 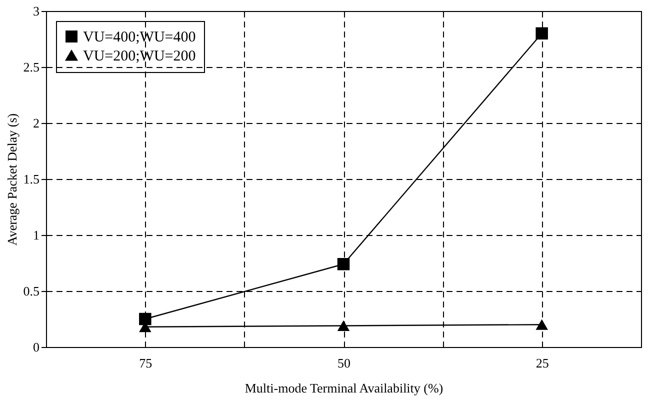 What do you see at coordinates (542, 363) in the screenshot?
I see `x-tick-label: 25` at bounding box center [542, 363].